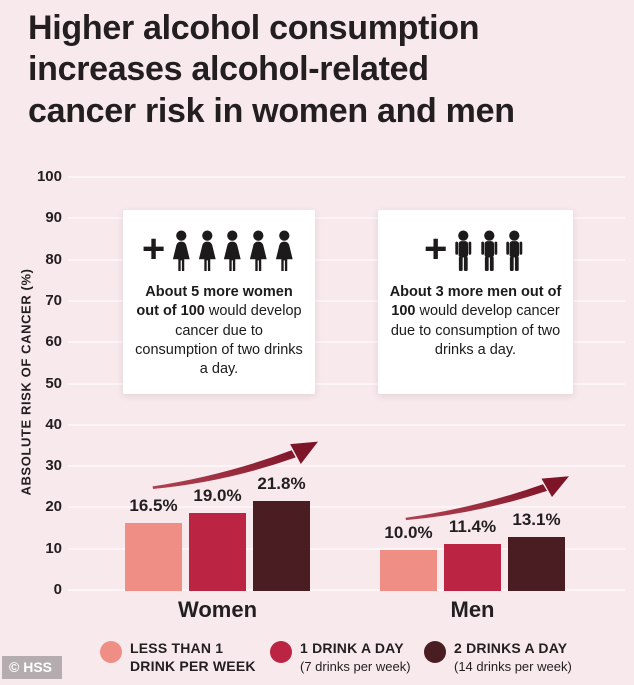  What do you see at coordinates (193, 657) in the screenshot?
I see `legend-label: LESS THAN 1 DRINK PER WEEK` at bounding box center [193, 657].